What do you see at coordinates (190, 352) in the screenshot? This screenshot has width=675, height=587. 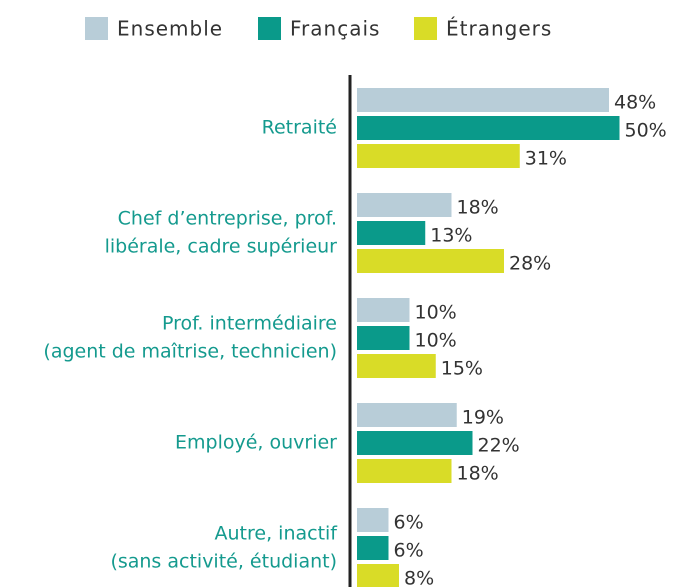 I see `category-label: (agent de maîtrise, technicien)` at bounding box center [190, 352].